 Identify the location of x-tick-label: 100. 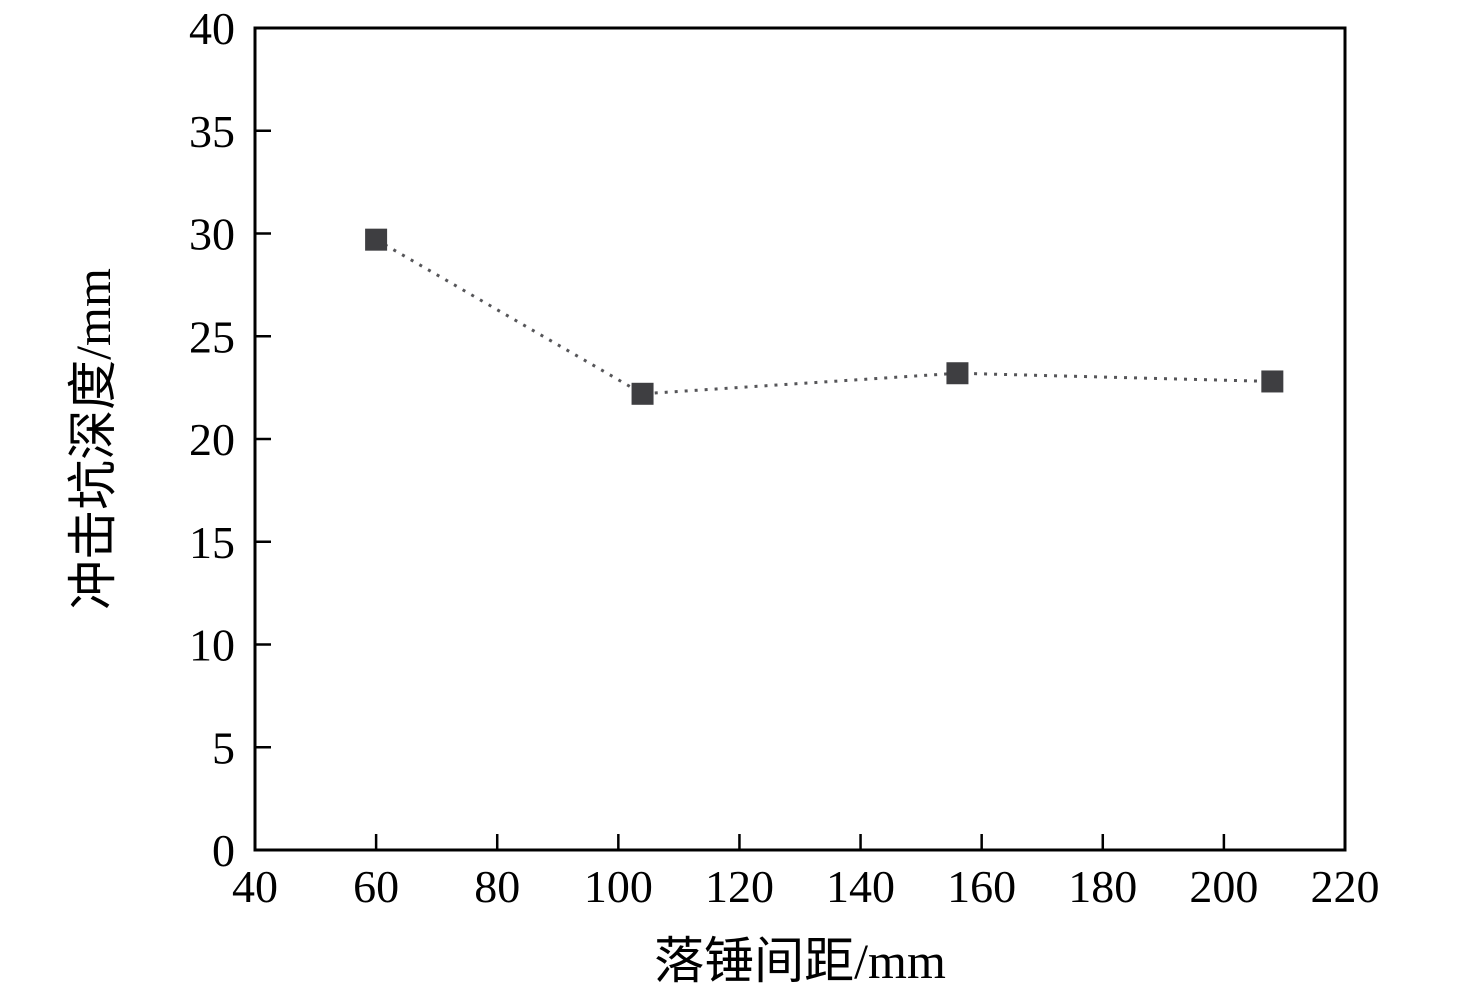
(618, 886).